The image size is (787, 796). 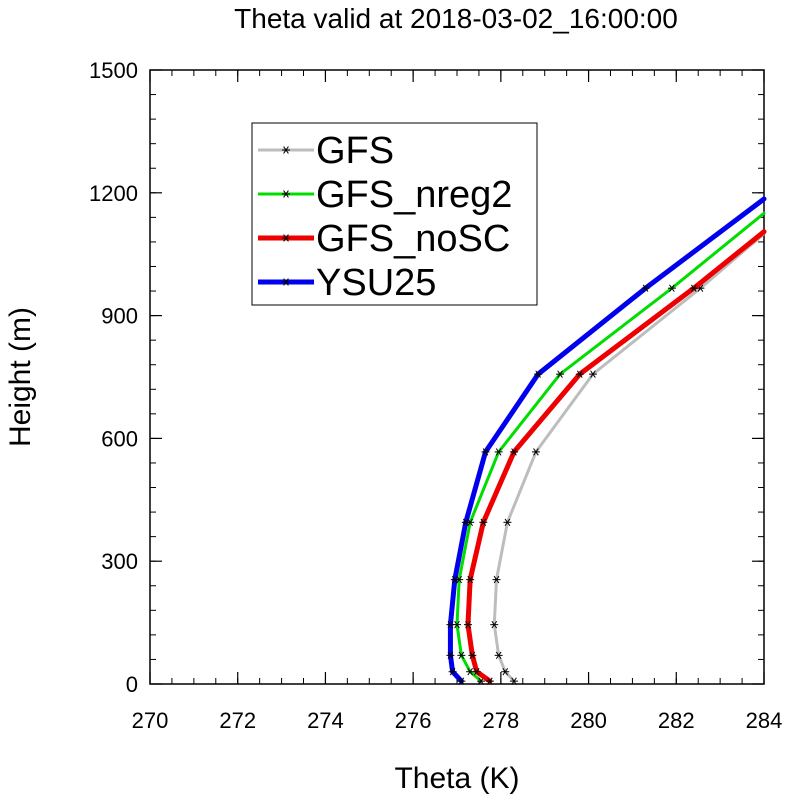 I want to click on y-tick-label: 900, so click(x=119, y=316).